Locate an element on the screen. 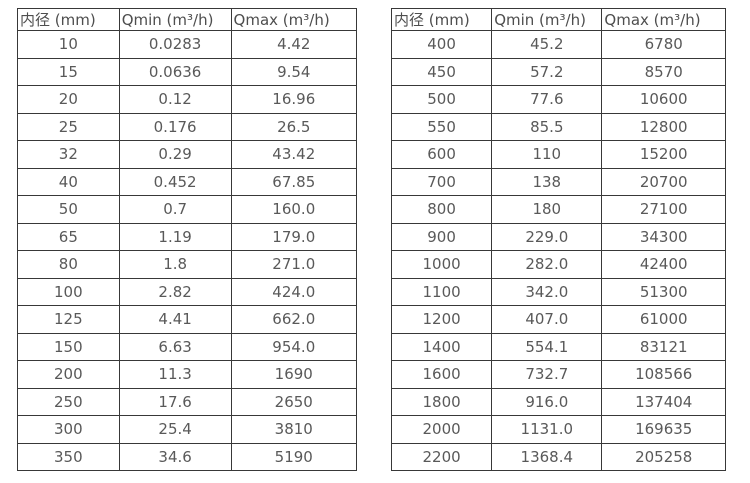 The height and width of the screenshot is (483, 750). table-cell: 125 is located at coordinates (68, 319).